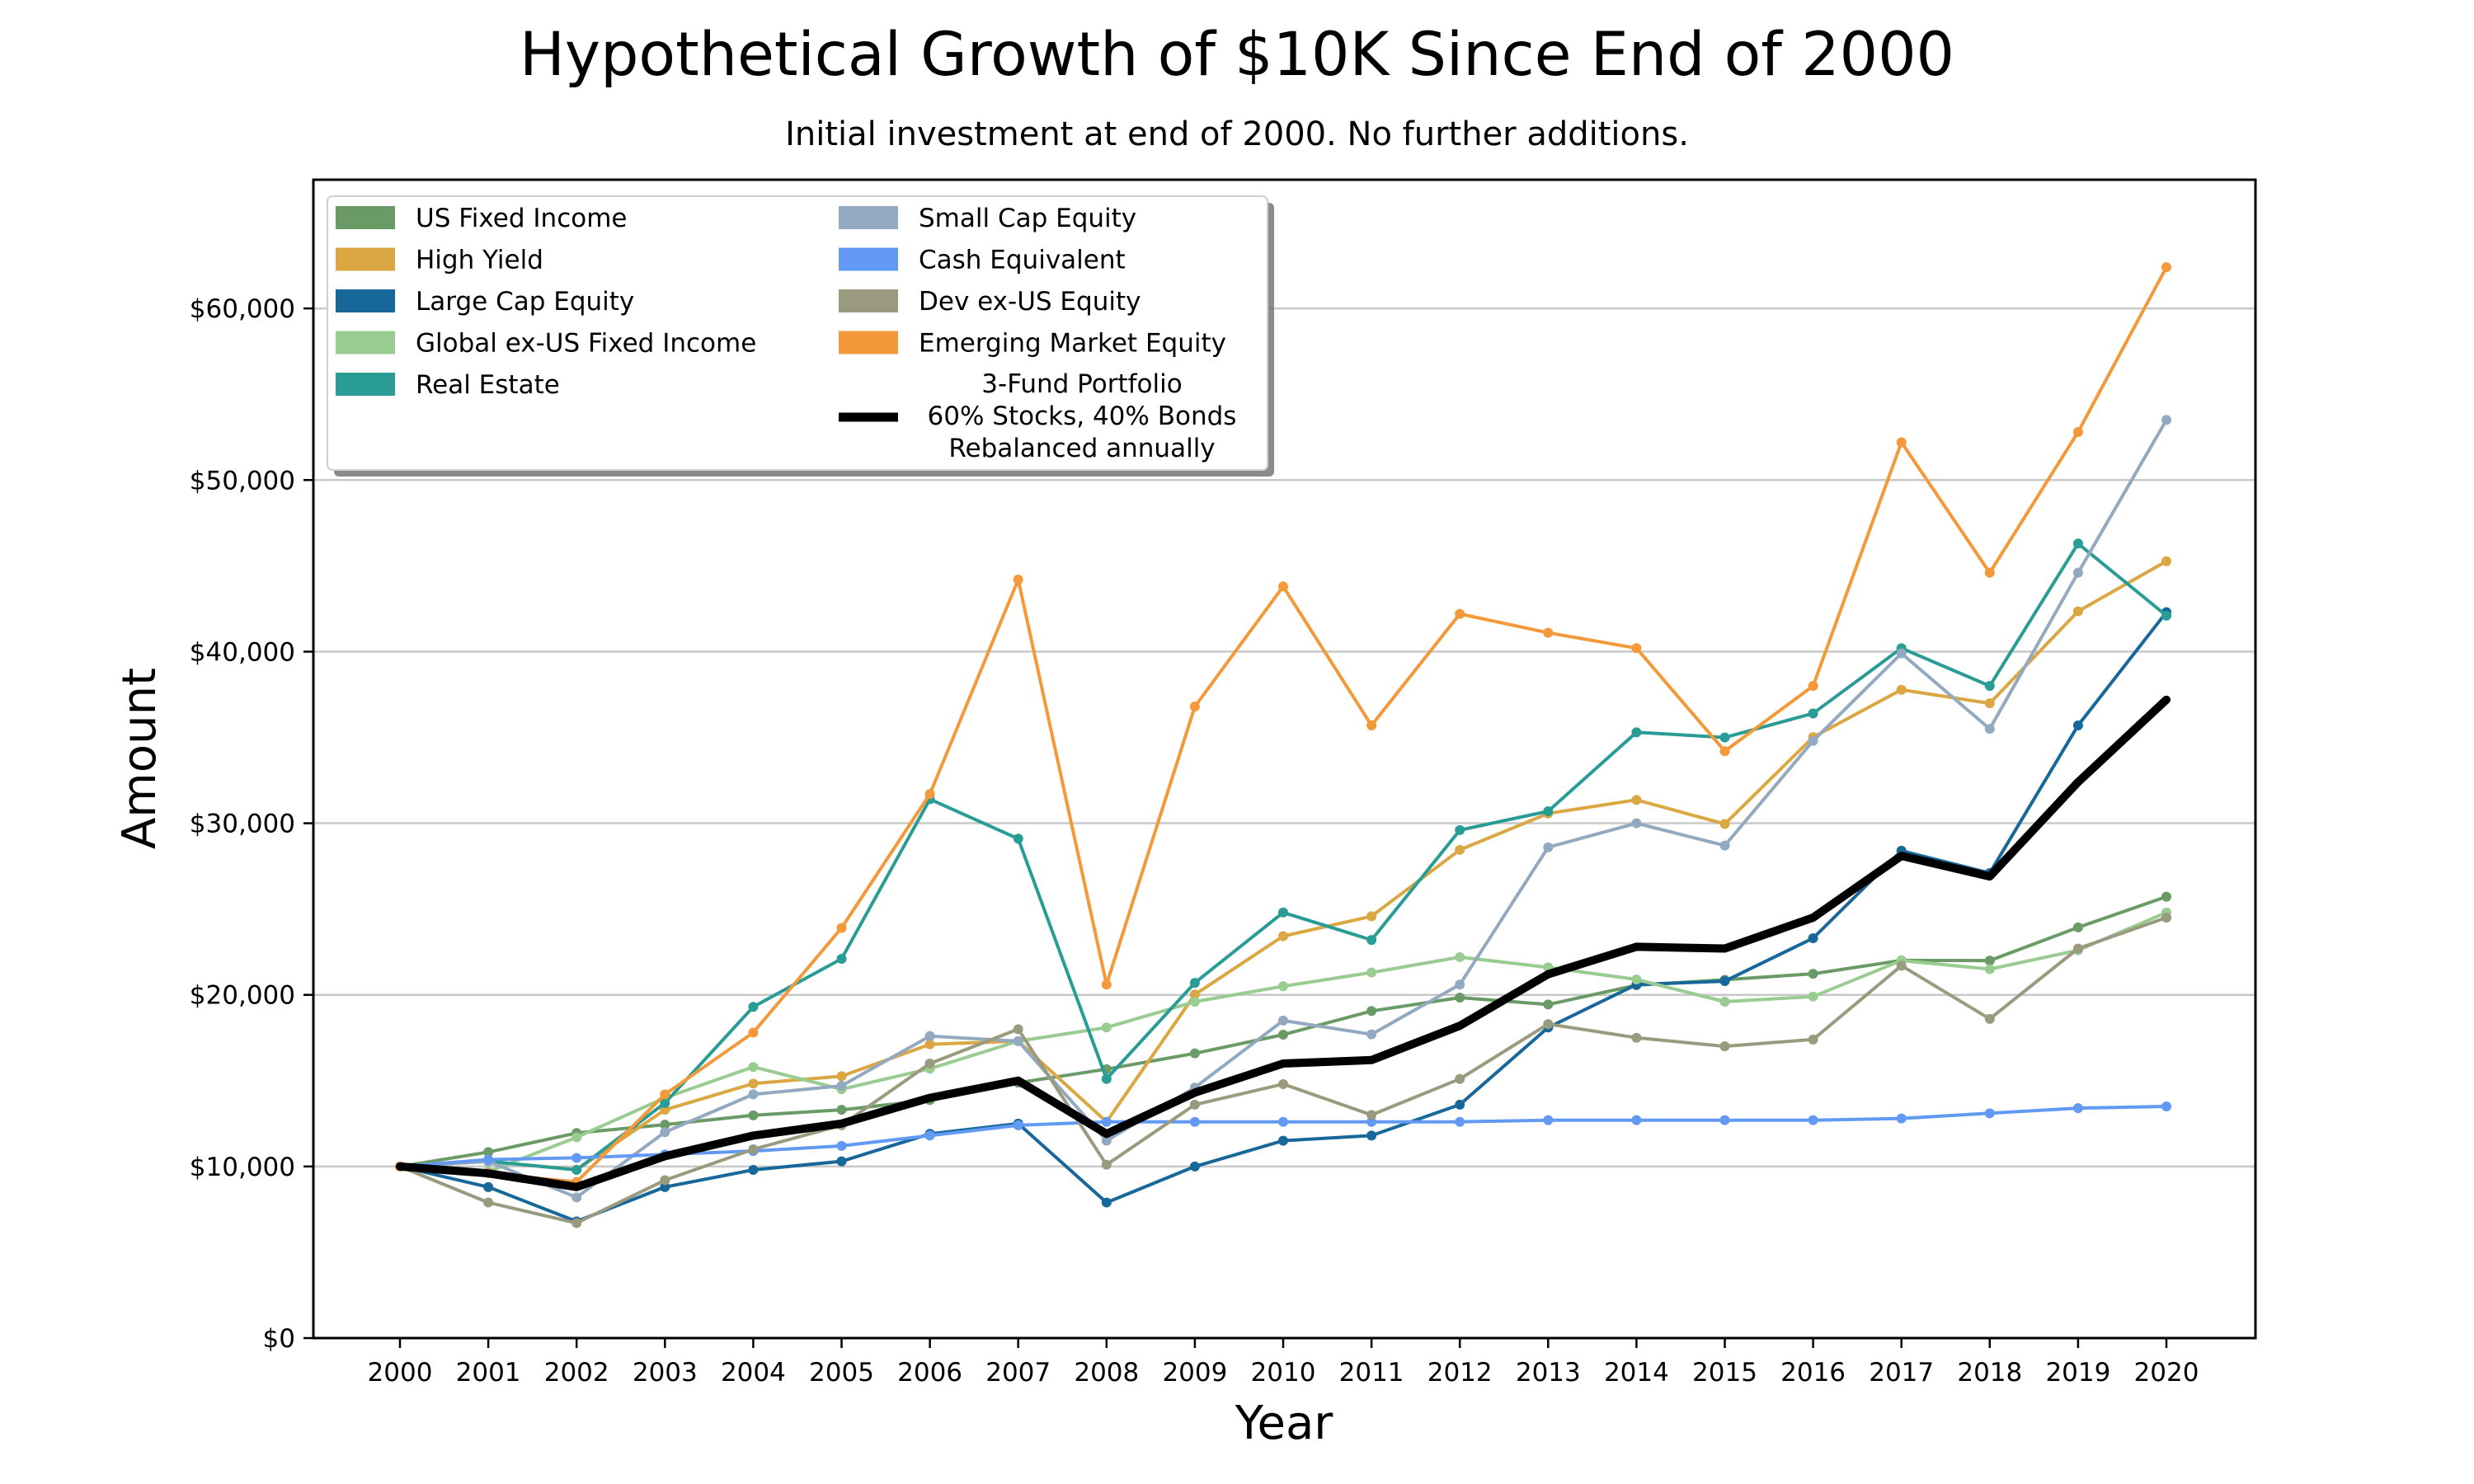 The height and width of the screenshot is (1484, 2474). What do you see at coordinates (1371, 1373) in the screenshot?
I see `x-tick-label: 2011` at bounding box center [1371, 1373].